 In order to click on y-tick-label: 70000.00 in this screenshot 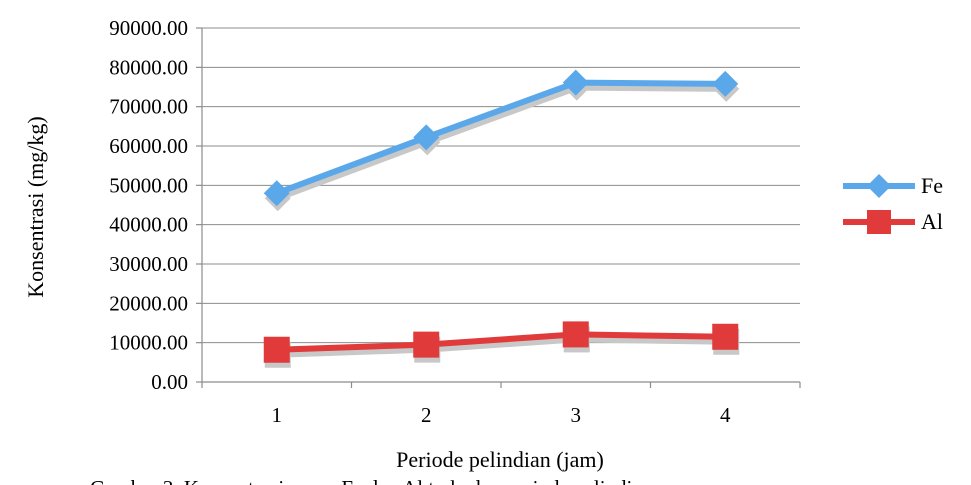, I will do `click(148, 107)`.